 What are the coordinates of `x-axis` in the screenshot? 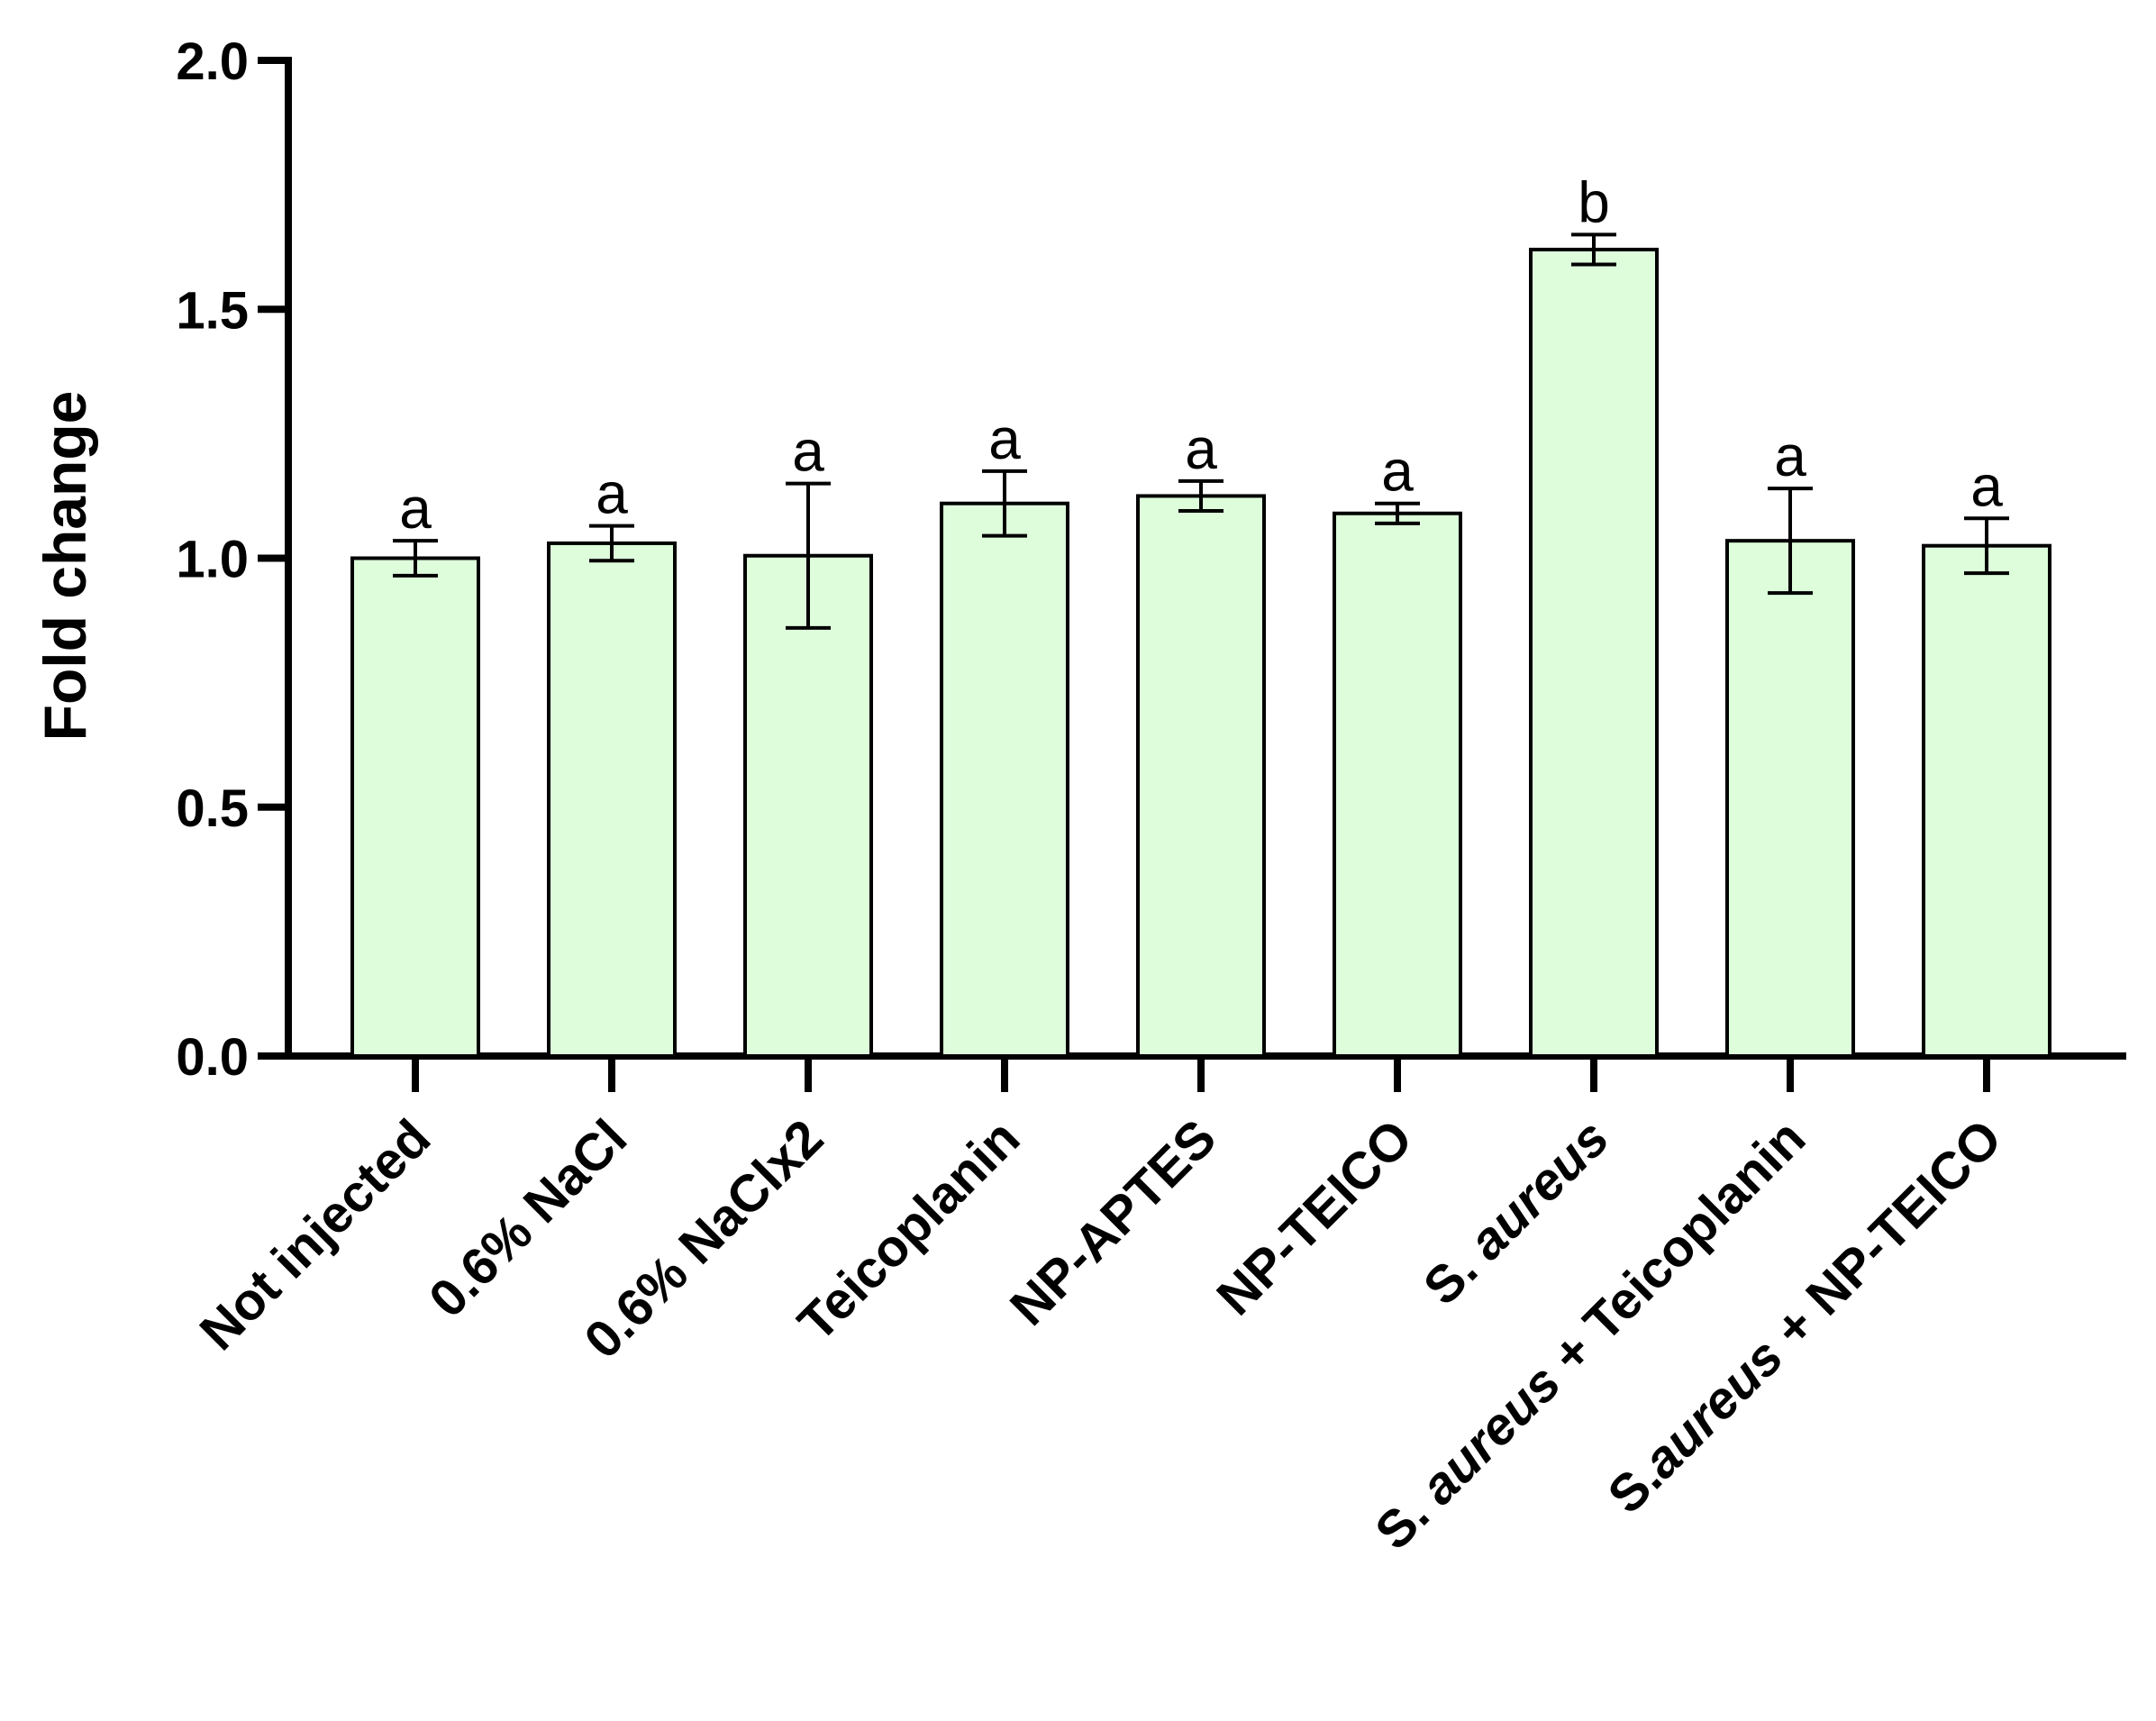 It's located at (1205, 1072).